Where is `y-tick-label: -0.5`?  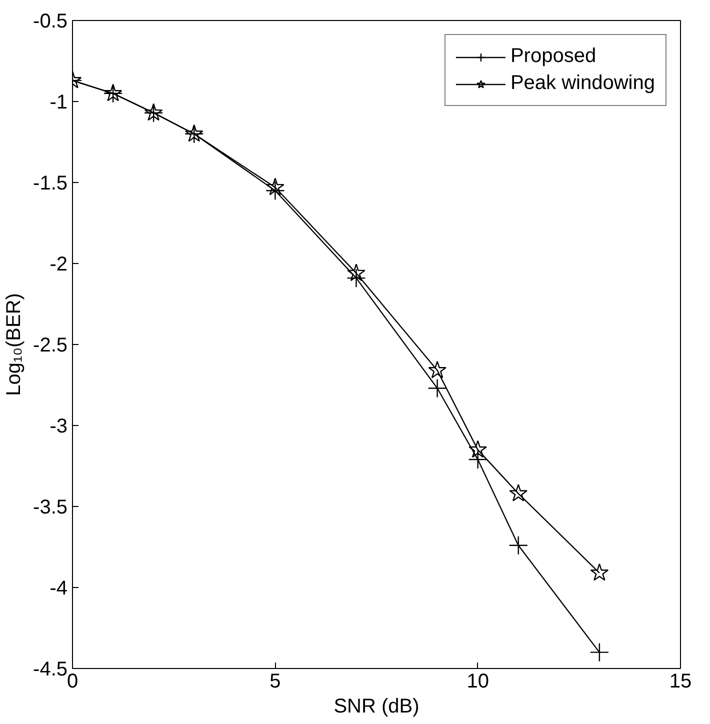
y-tick-label: -0.5 is located at coordinates (50, 21).